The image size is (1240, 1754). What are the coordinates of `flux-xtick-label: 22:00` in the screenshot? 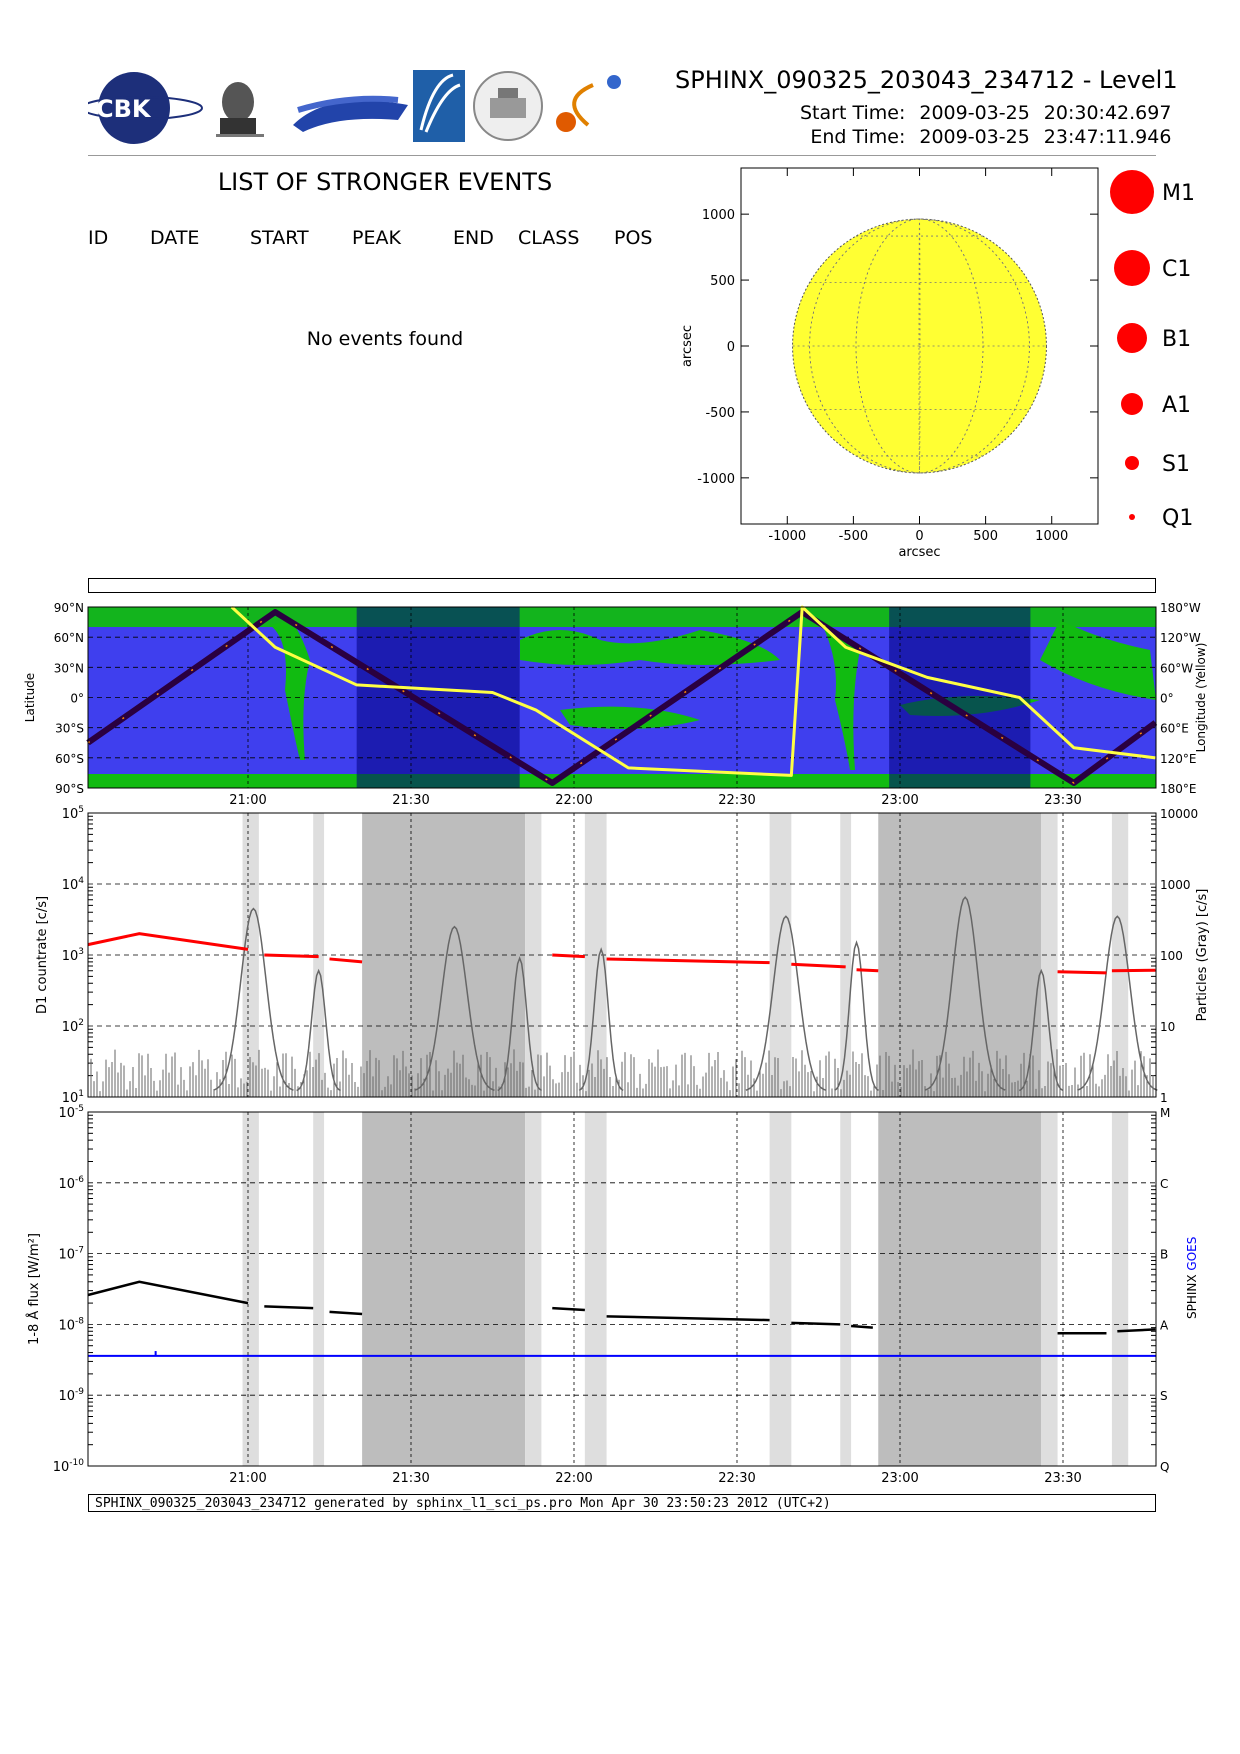 It's located at (573, 1478).